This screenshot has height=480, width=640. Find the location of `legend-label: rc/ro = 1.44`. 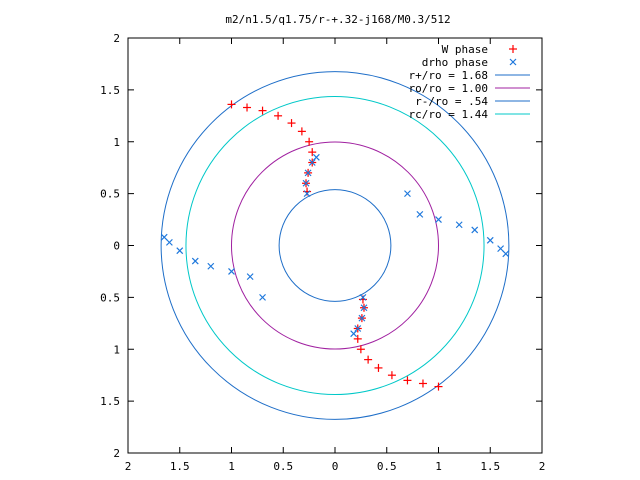

legend-label: rc/ro = 1.44 is located at coordinates (449, 114).